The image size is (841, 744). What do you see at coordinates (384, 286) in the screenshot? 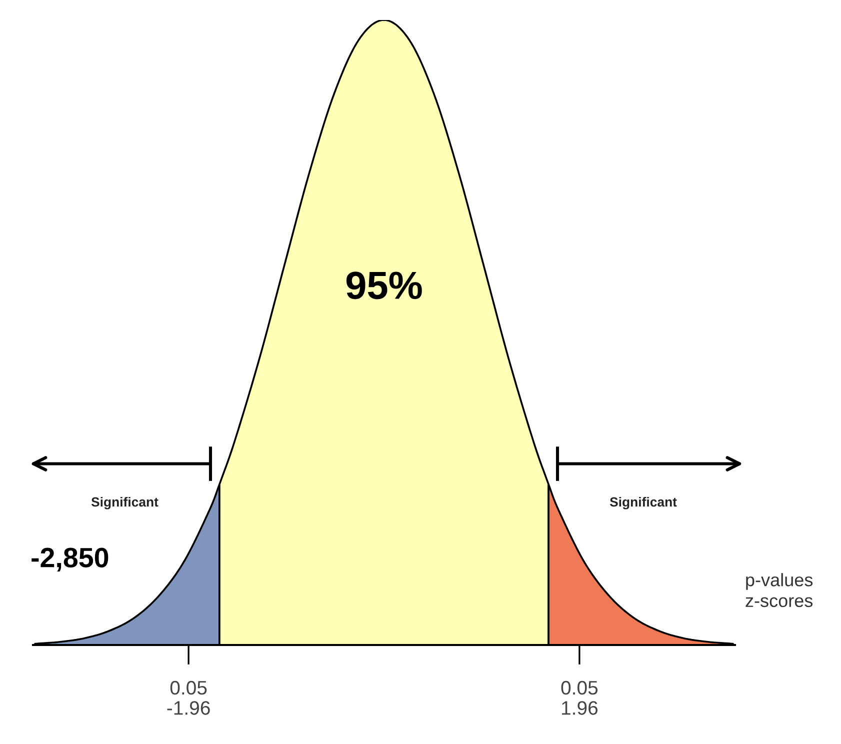
I see `annotation: 95%` at bounding box center [384, 286].